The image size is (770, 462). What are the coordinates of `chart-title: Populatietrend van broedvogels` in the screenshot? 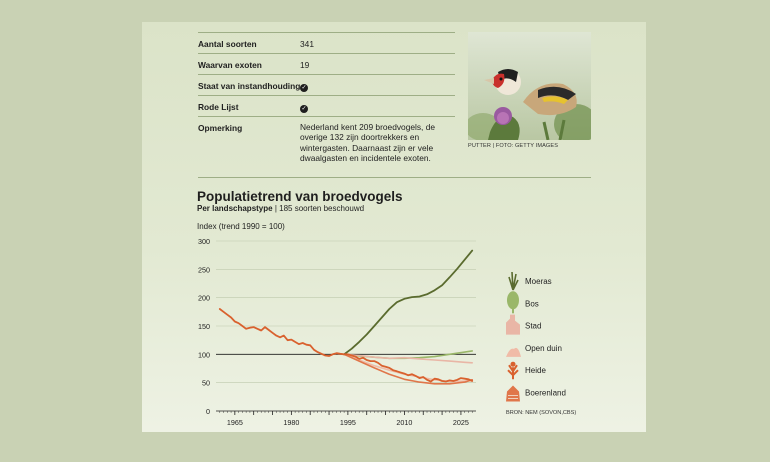 It's located at (300, 196).